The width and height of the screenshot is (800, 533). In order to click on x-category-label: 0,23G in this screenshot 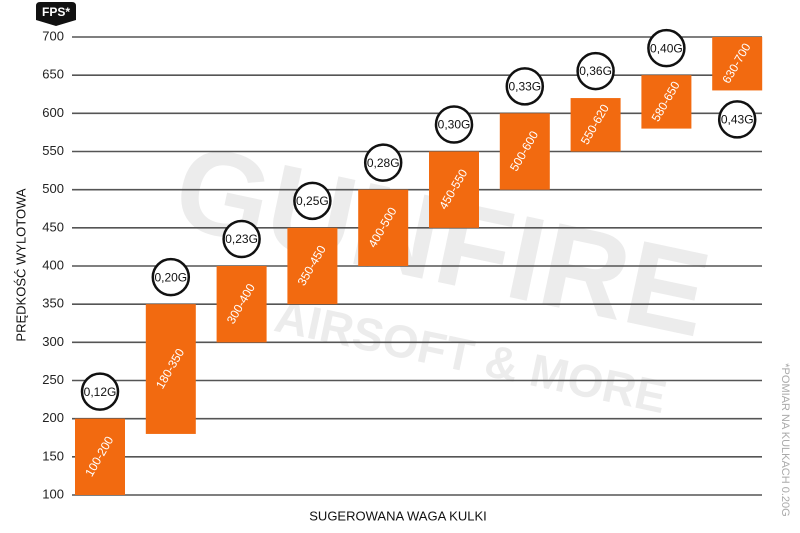, I will do `click(241, 239)`.